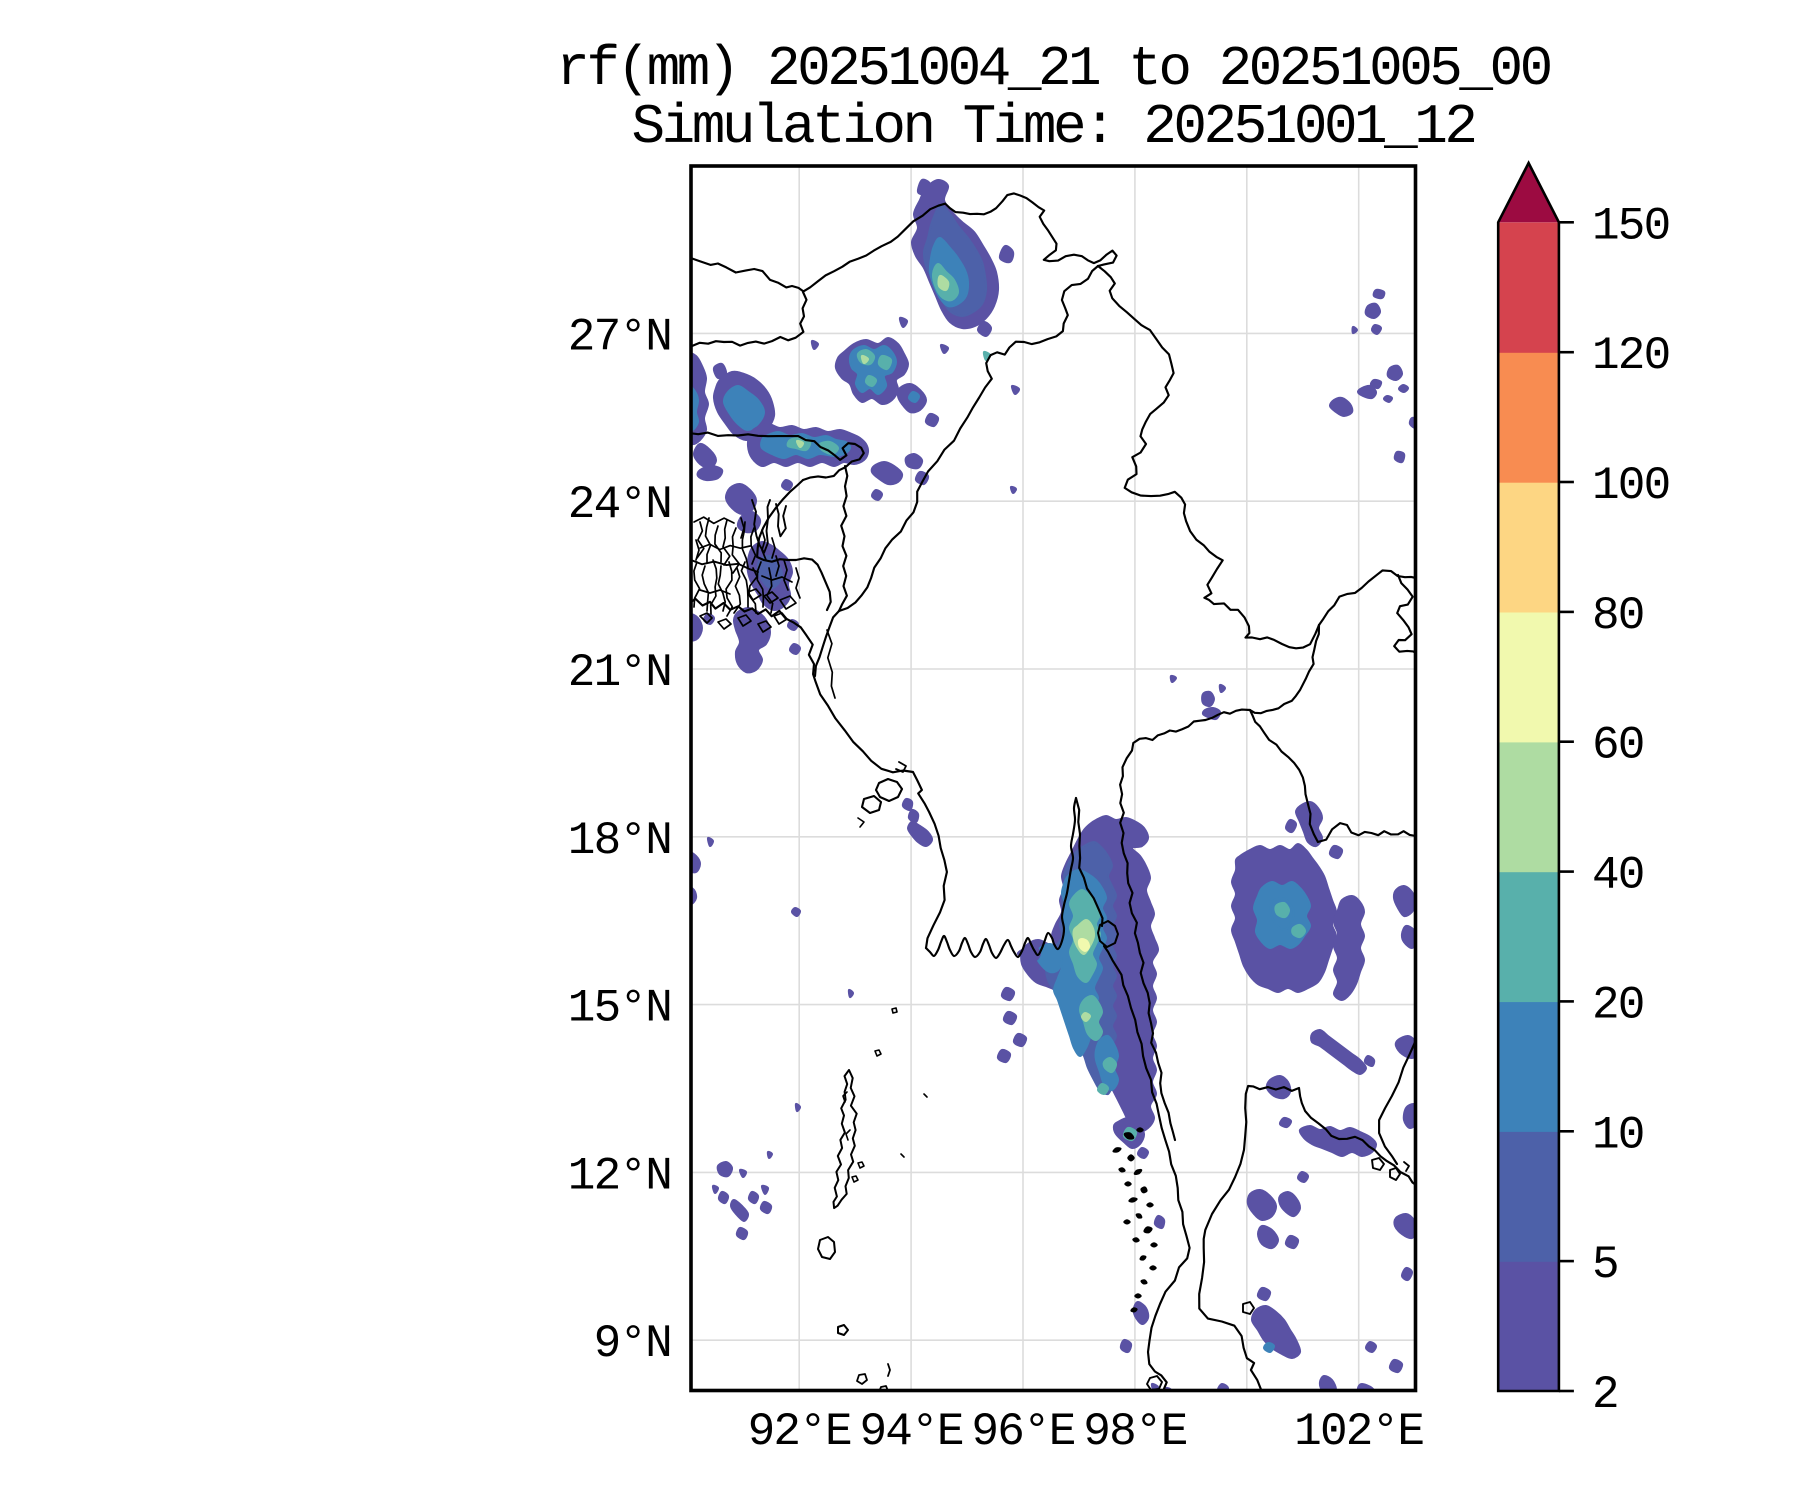 The height and width of the screenshot is (1500, 1800). Describe the element at coordinates (1134, 1432) in the screenshot. I see `svg-text: 98°E` at that location.